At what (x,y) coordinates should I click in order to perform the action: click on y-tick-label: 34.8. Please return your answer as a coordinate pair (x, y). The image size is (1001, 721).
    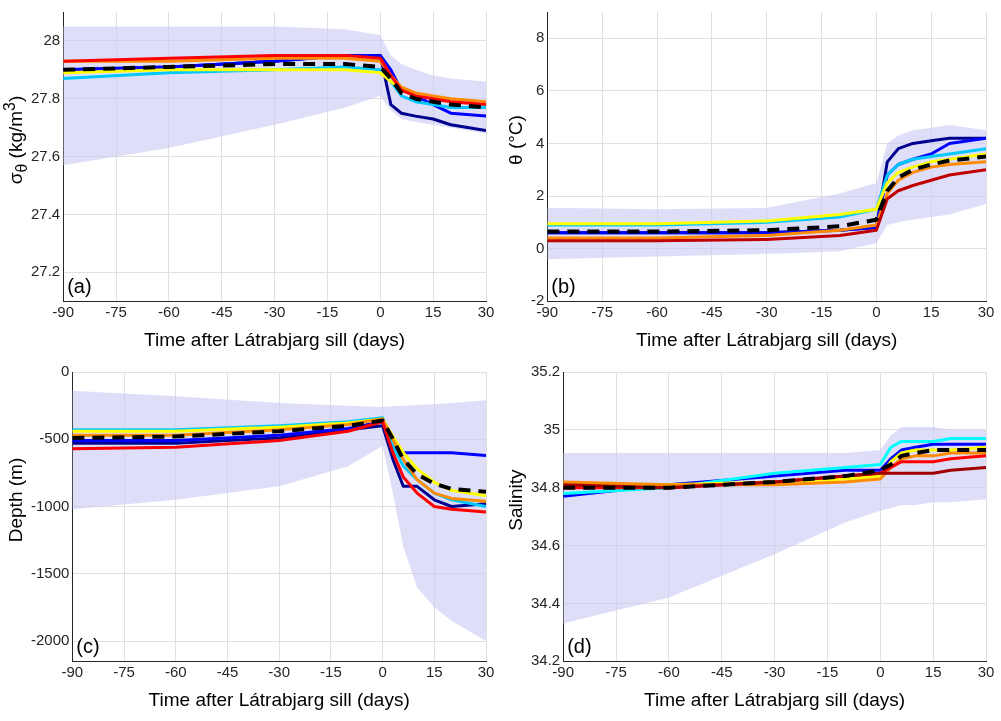
    Looking at the image, I should click on (545, 486).